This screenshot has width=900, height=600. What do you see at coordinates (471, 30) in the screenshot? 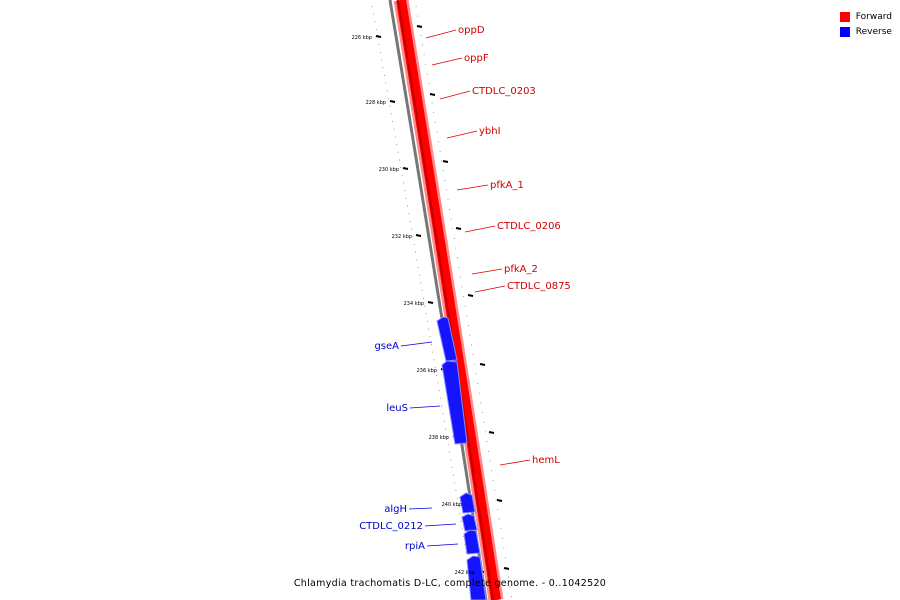
I see `forward-gene-label: oppD` at bounding box center [471, 30].